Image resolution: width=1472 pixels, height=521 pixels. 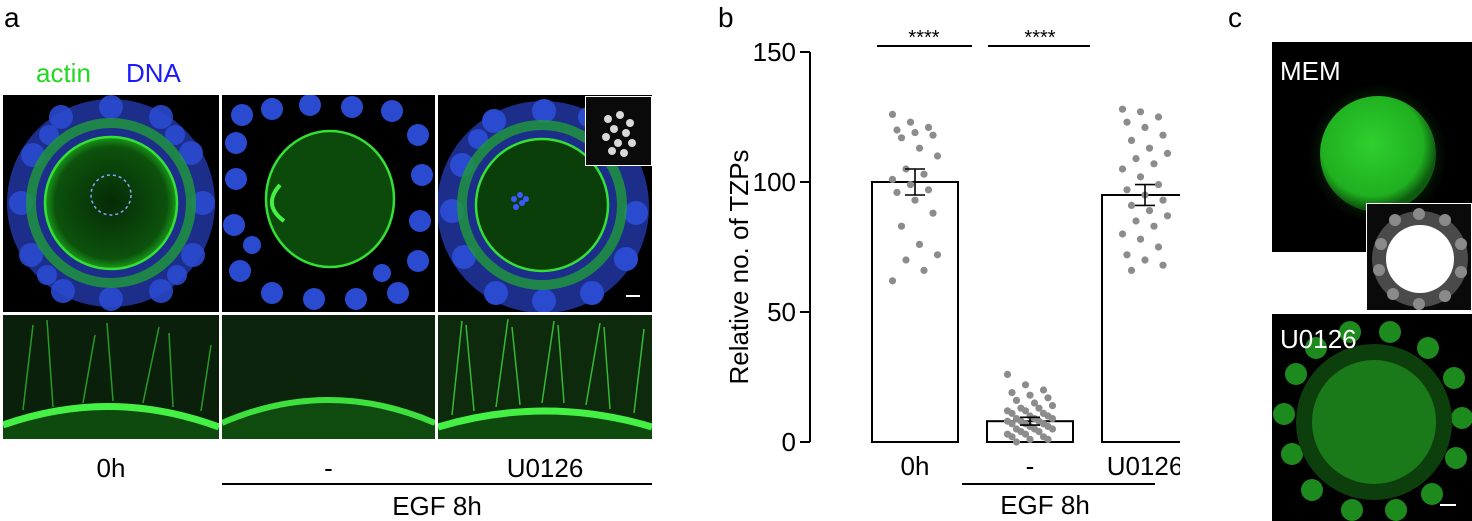 What do you see at coordinates (437, 484) in the screenshot?
I see `a-group-line` at bounding box center [437, 484].